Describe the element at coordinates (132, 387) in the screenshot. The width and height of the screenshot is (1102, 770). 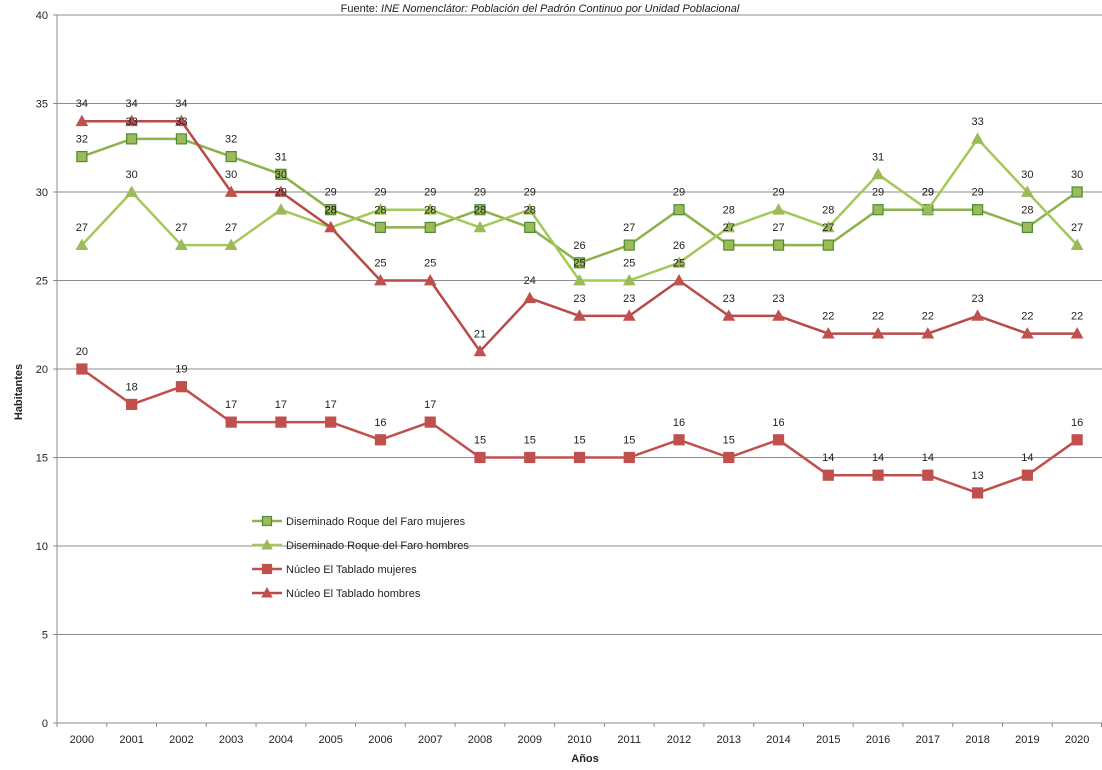
I see `data-label: 18` at that location.